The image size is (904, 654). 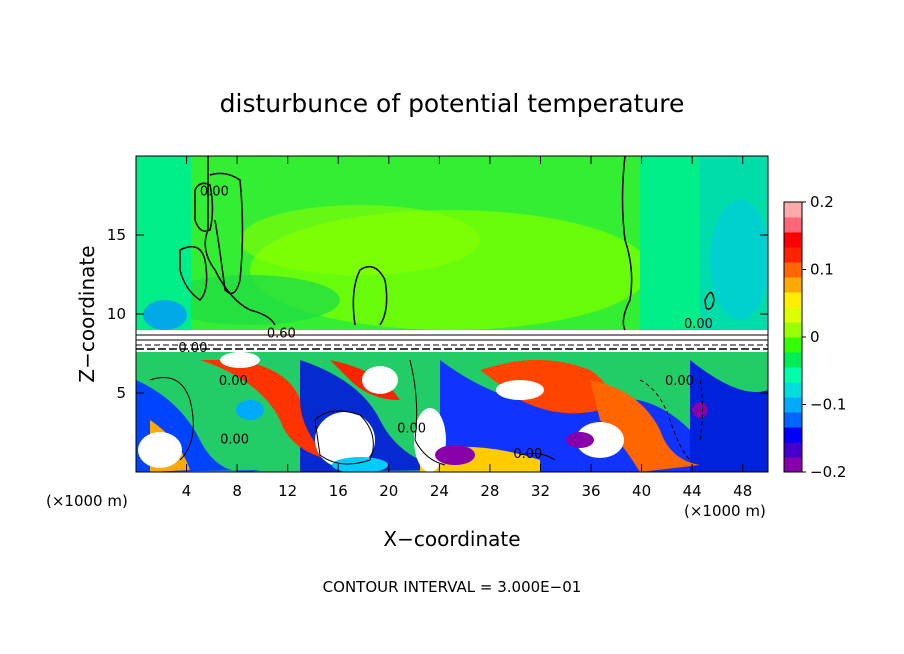 I want to click on x-tick-label: 16, so click(x=338, y=491).